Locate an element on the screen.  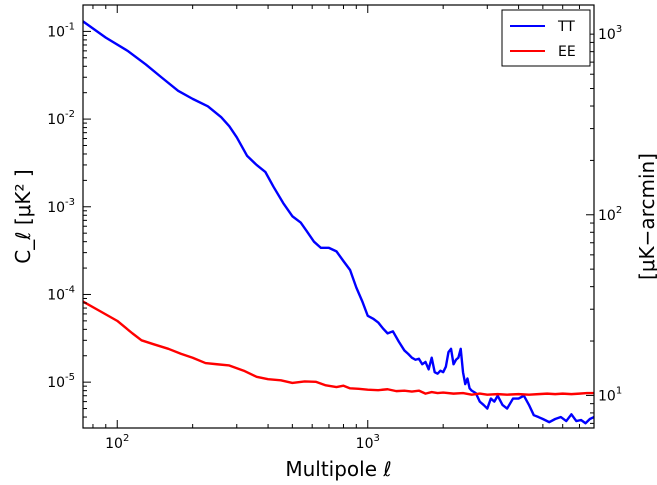
y-tick-label-right: 10² is located at coordinates (610, 214).